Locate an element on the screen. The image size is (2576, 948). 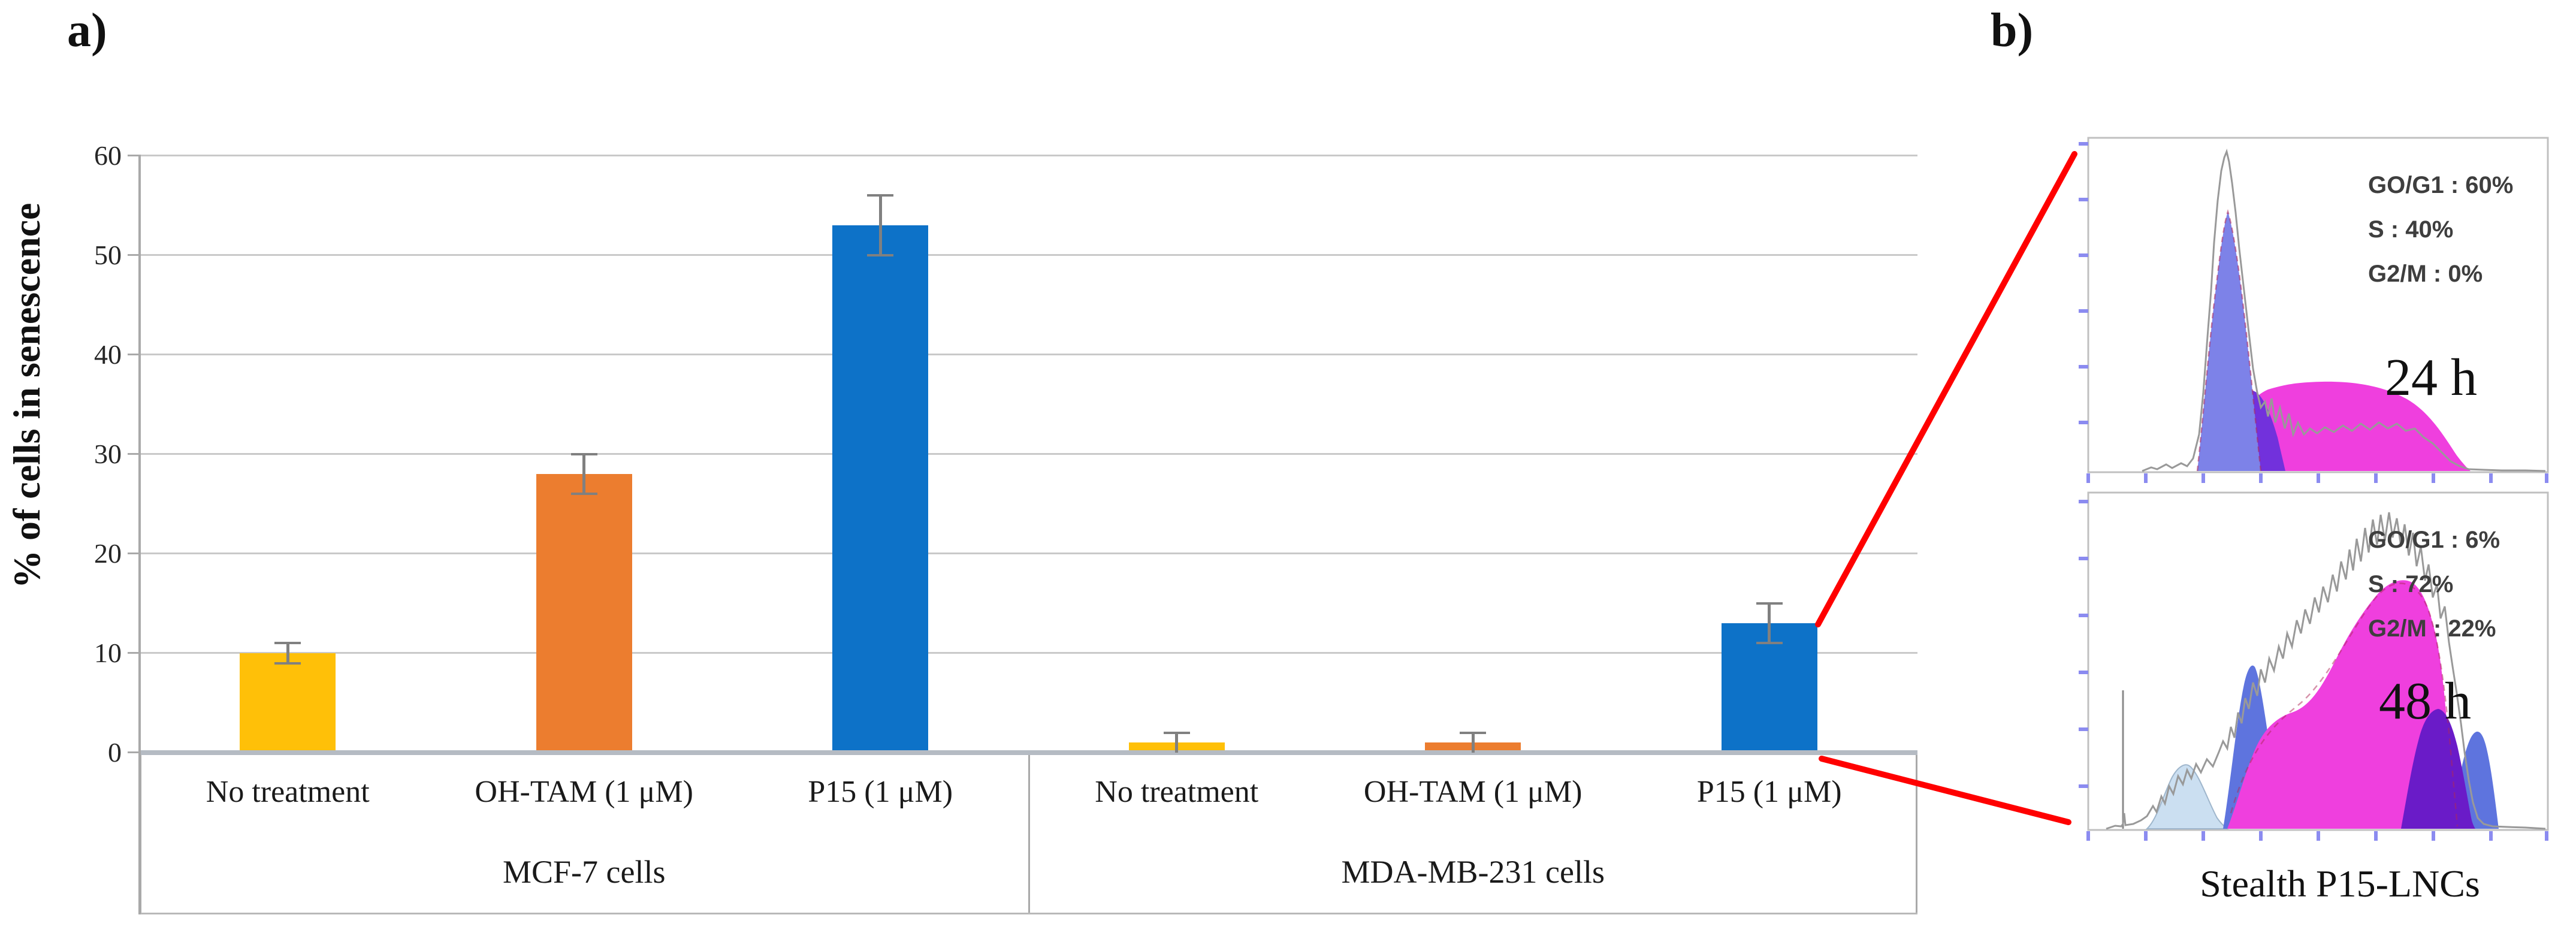
stat-s: S : 72% is located at coordinates (2411, 584).